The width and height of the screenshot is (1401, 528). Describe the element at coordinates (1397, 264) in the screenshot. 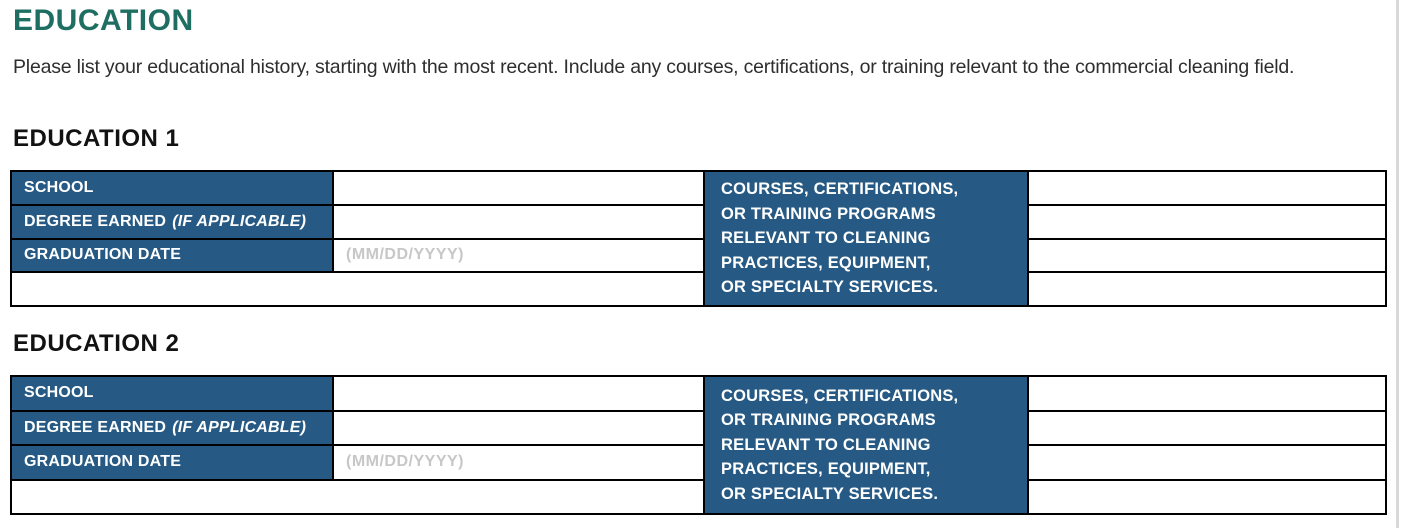

I see `page-edge-line` at that location.